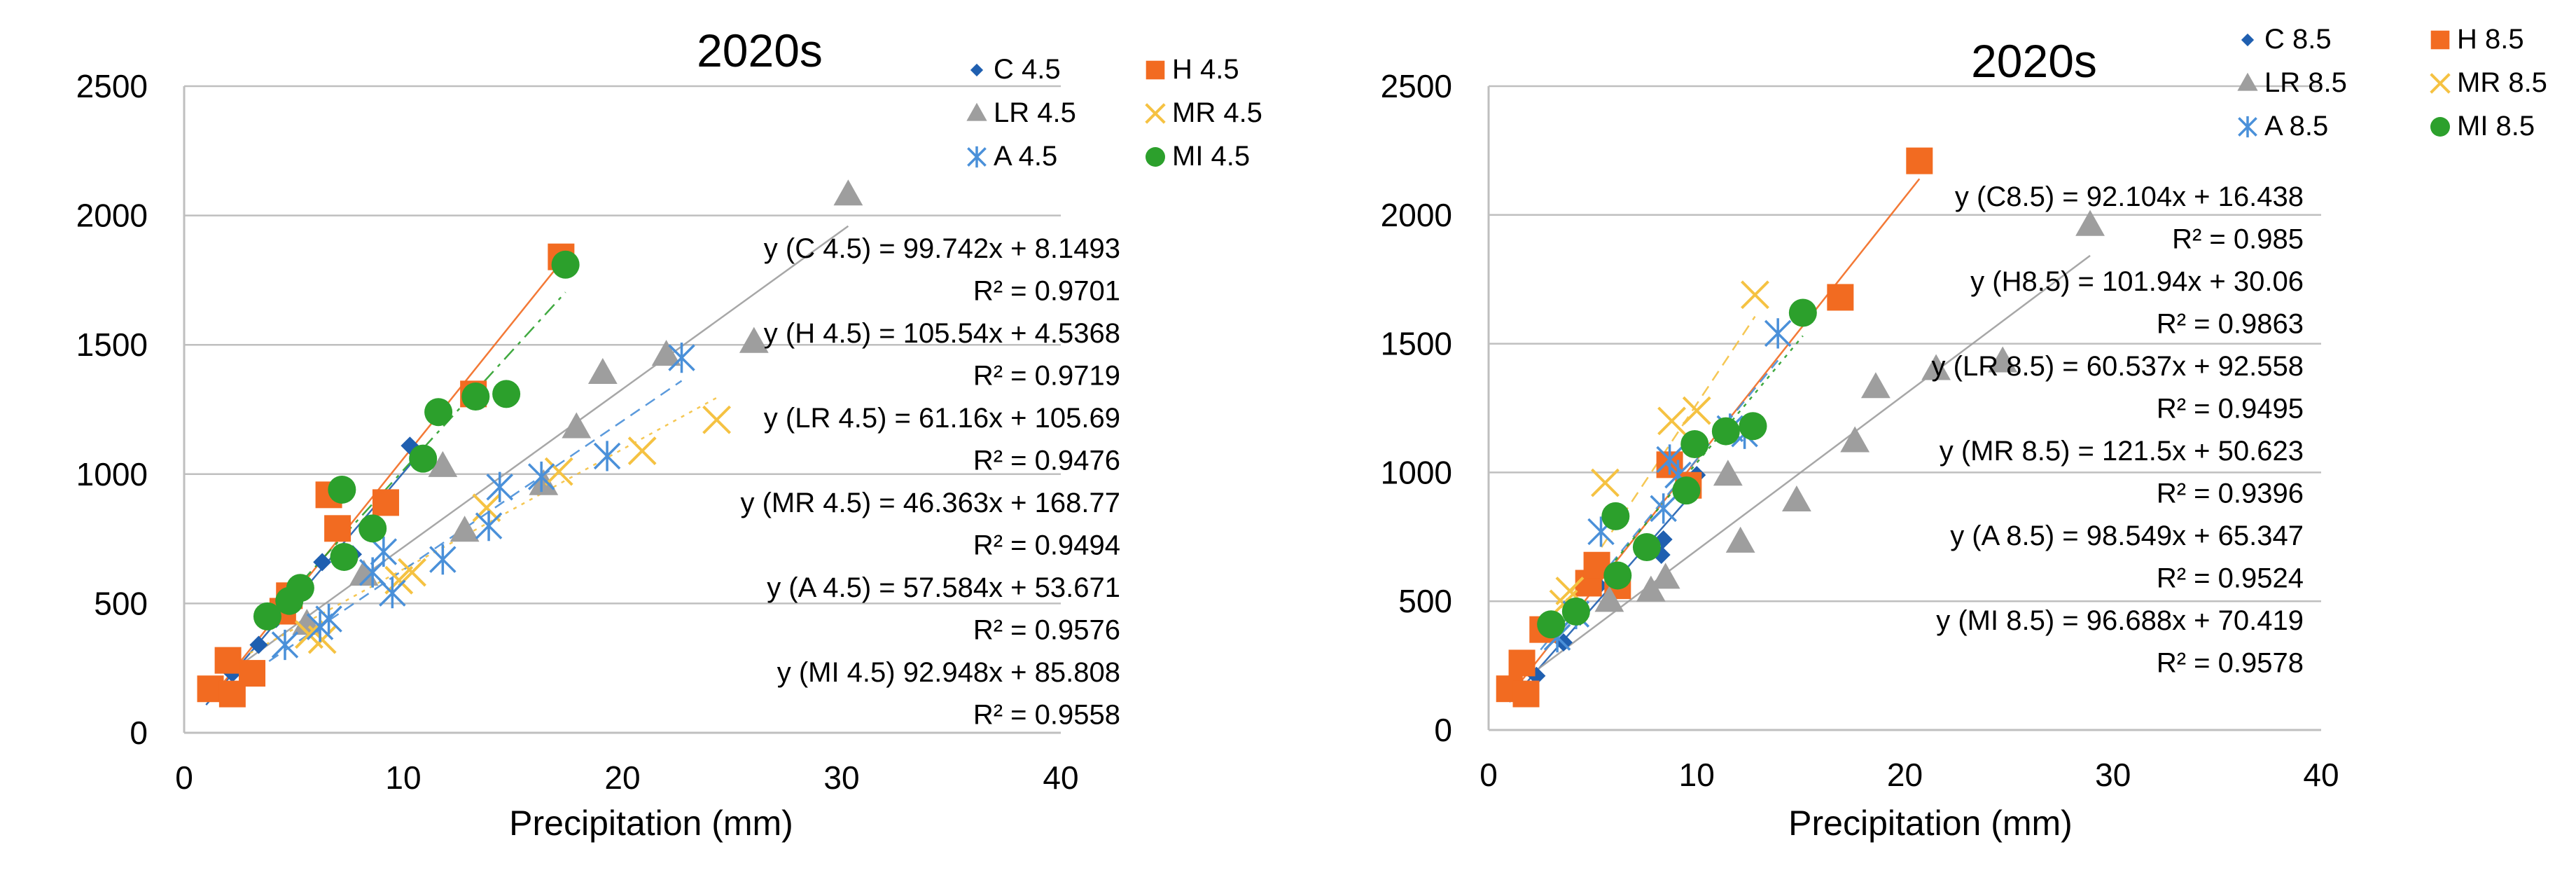 Image resolution: width=2576 pixels, height=882 pixels. Describe the element at coordinates (2129, 196) in the screenshot. I see `regression-equation: y (C8.5) = 92.104x + 16.438` at that location.